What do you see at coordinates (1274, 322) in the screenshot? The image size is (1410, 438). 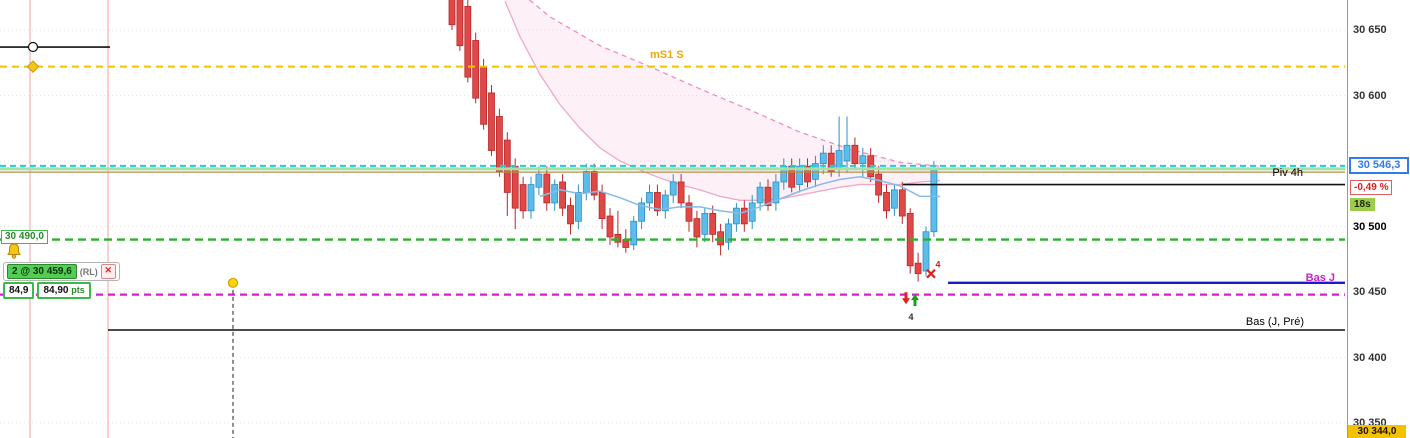 I see `level-label-bas-j-pre: Bas (J, Pré)` at bounding box center [1274, 322].